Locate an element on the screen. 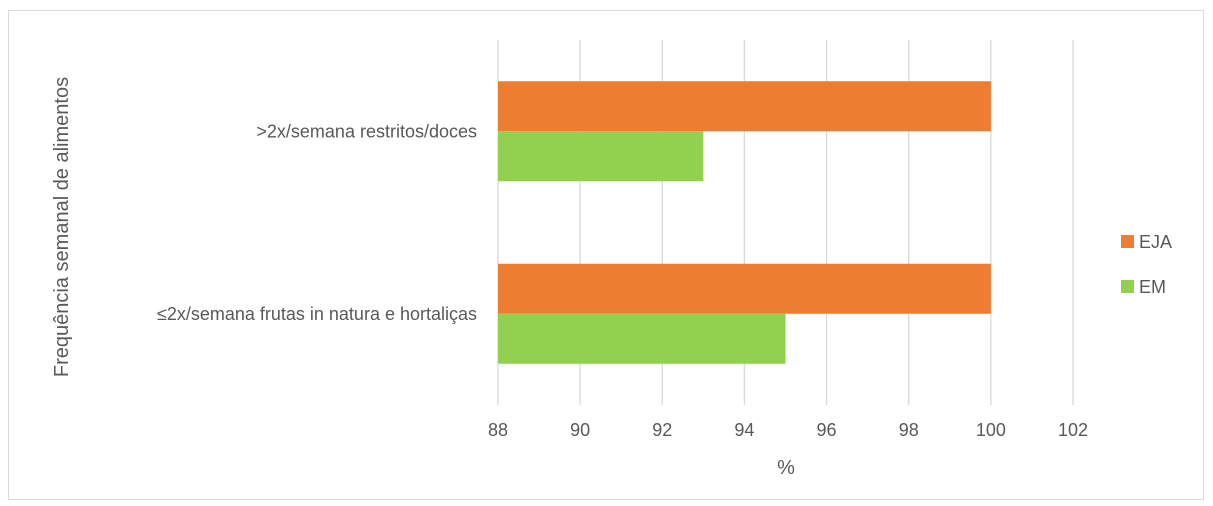 This screenshot has width=1213, height=506. legend-swatch-em is located at coordinates (1127, 286).